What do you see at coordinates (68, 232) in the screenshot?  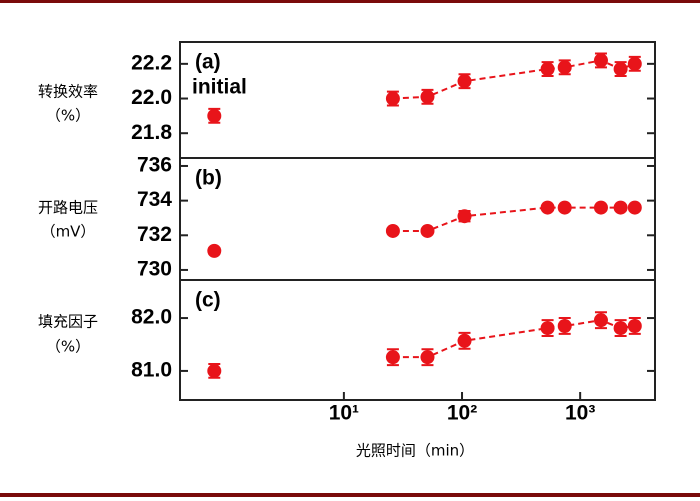 I see `y-axis-label: （mV）` at bounding box center [68, 232].